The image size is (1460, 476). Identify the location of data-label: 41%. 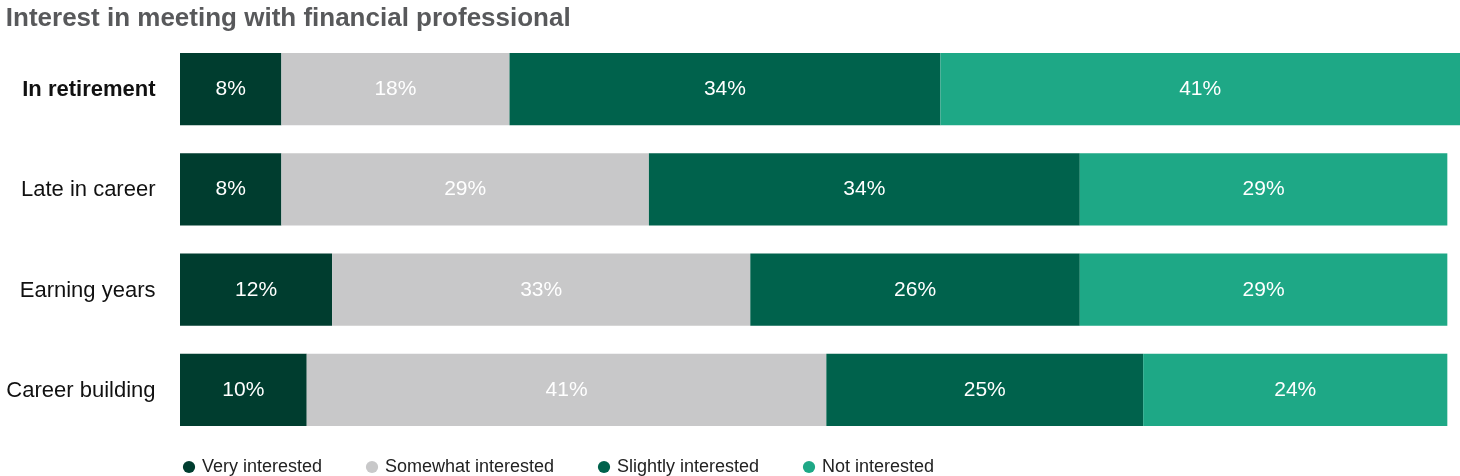
(1200, 88).